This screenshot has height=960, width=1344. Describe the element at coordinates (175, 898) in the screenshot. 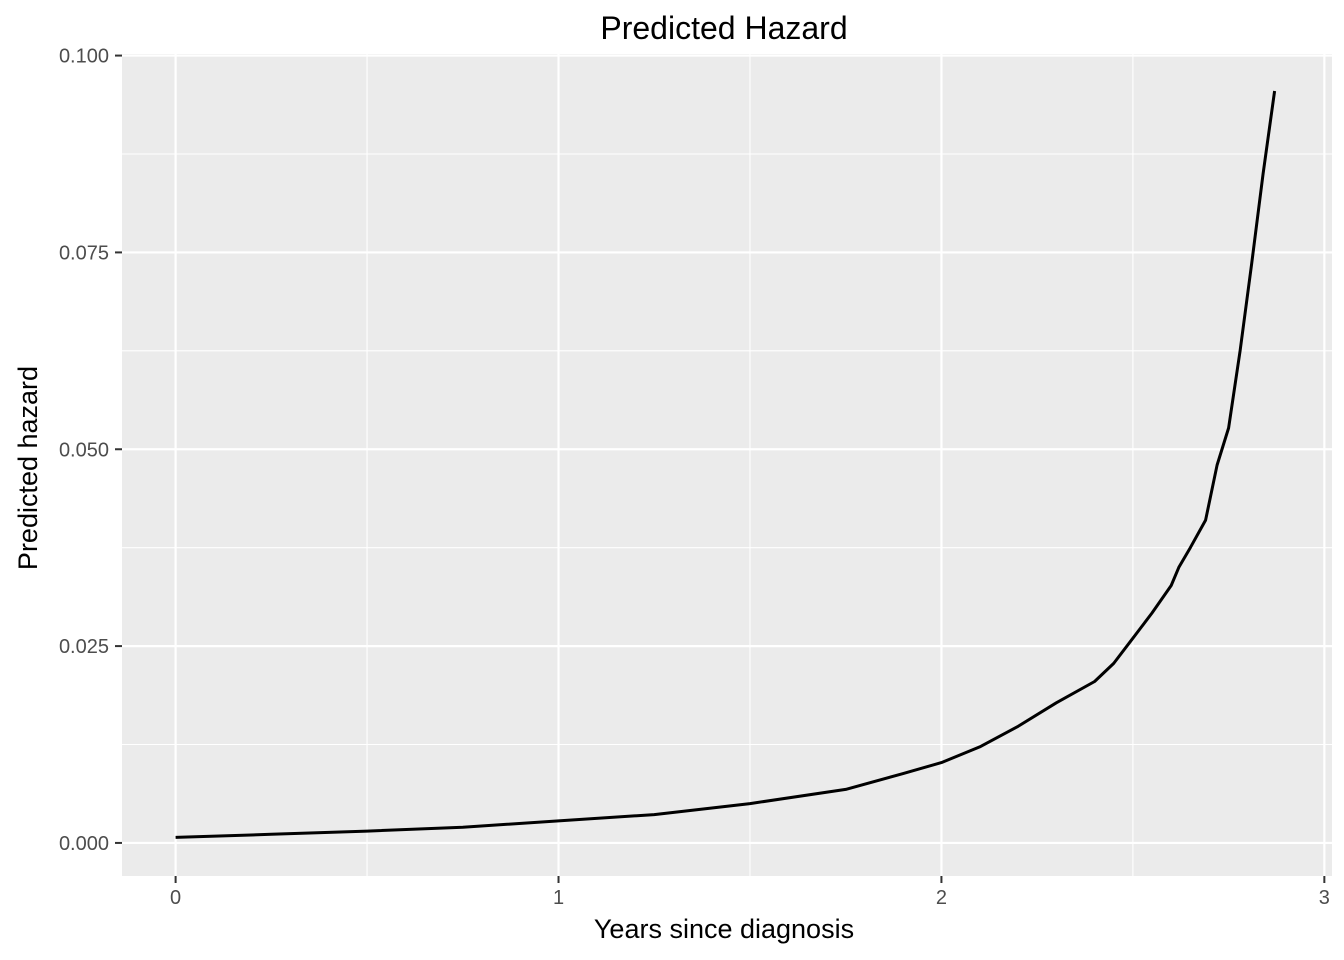

I see `x-tick-label: 0` at that location.